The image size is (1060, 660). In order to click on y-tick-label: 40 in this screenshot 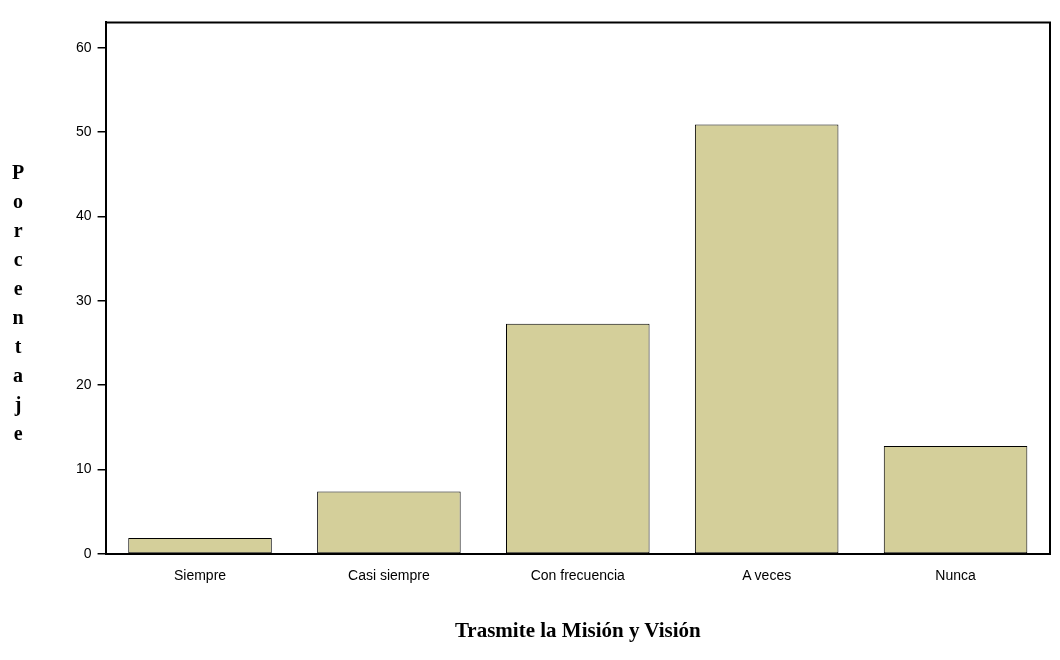, I will do `click(83, 215)`.